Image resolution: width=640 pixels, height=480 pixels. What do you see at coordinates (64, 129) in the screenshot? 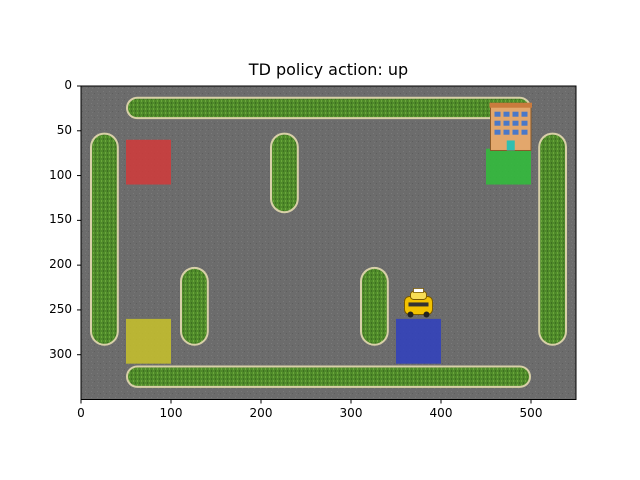
I see `y-tick-label: 50` at bounding box center [64, 129].